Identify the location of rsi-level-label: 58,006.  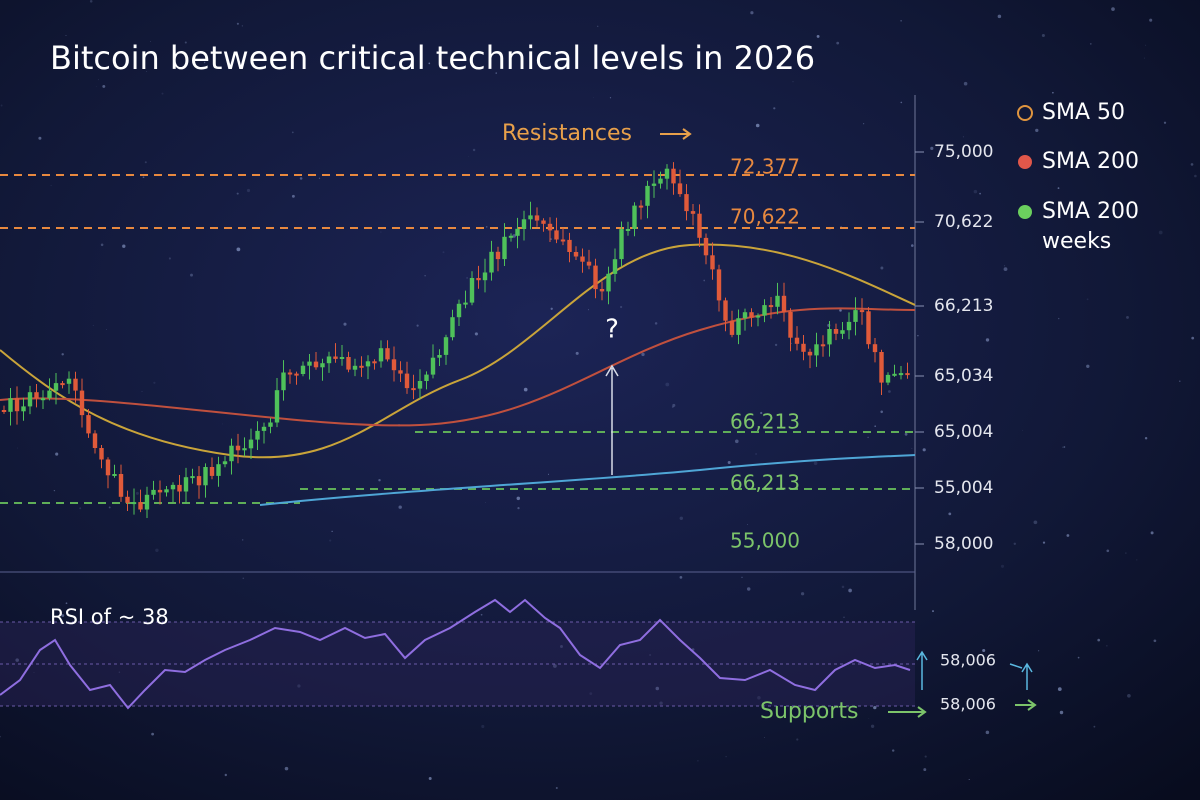
(968, 660).